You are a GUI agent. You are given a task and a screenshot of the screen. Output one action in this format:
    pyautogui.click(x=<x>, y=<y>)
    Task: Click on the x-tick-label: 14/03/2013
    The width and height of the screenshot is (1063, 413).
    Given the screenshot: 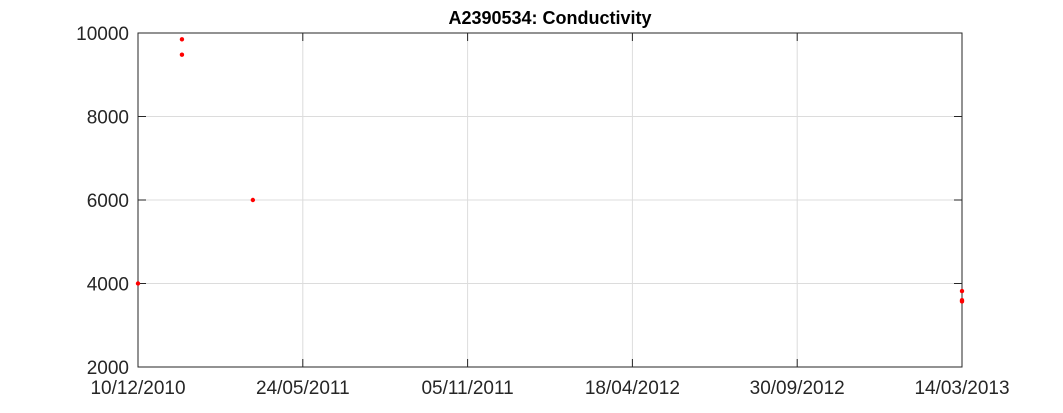 What is the action you would take?
    pyautogui.click(x=961, y=388)
    